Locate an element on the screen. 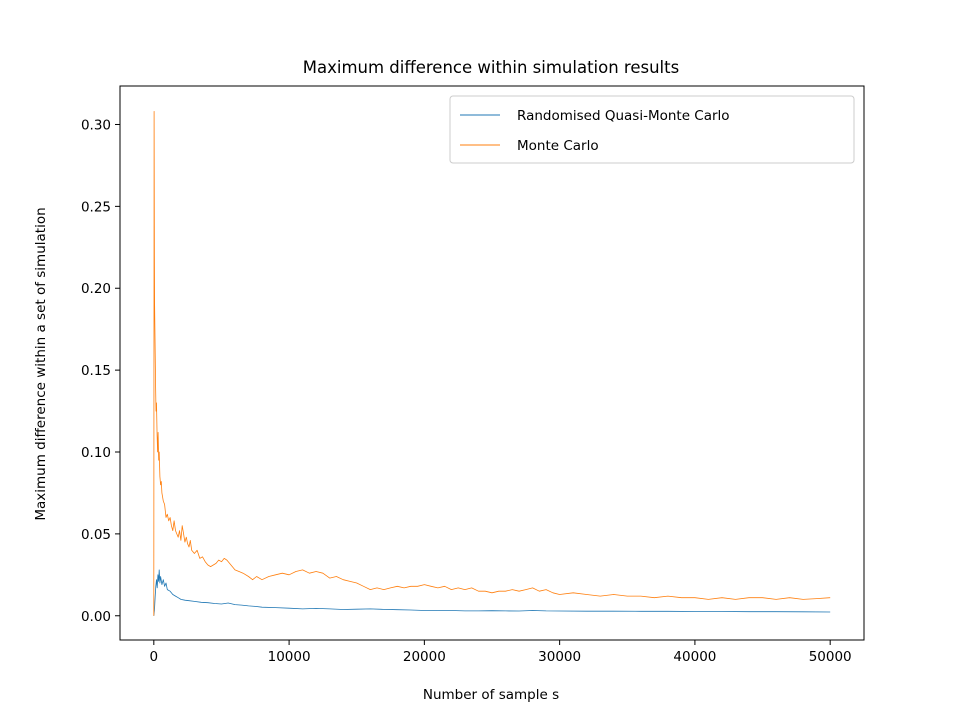 The image size is (960, 724). y-tick-label: 0.20 is located at coordinates (96, 289).